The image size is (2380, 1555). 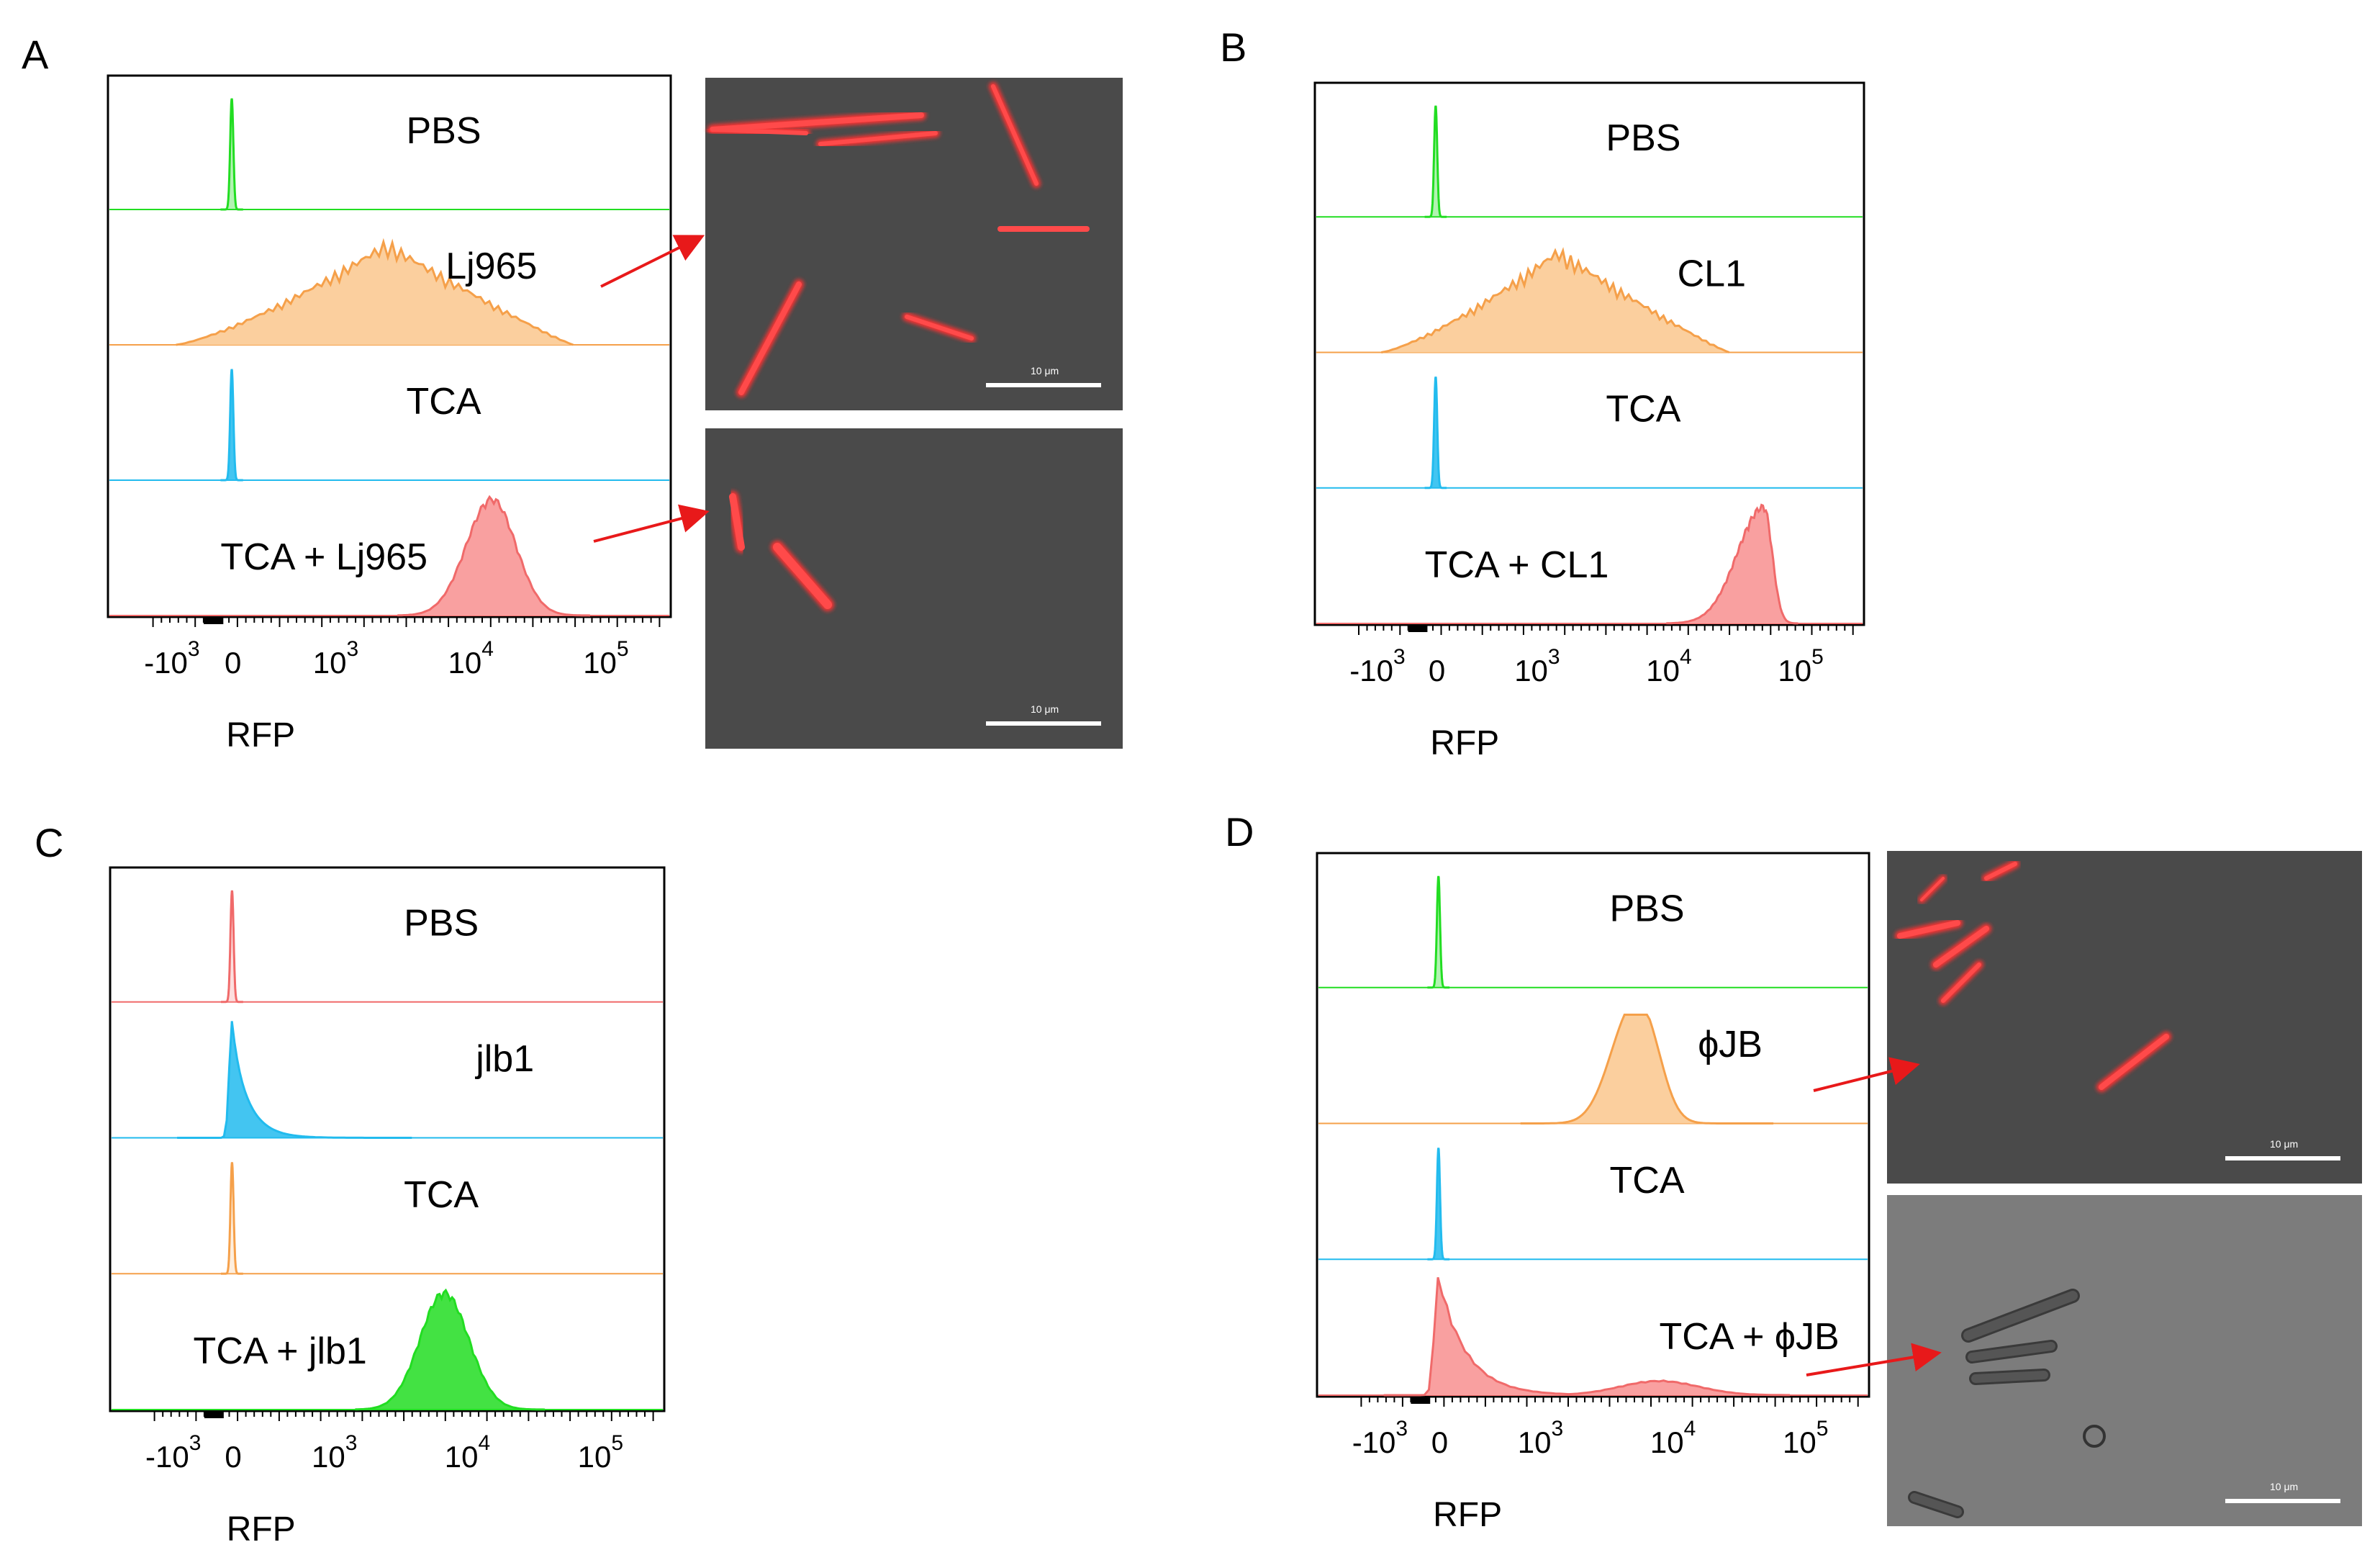 What do you see at coordinates (491, 266) in the screenshot?
I see `series-label: Lj965` at bounding box center [491, 266].